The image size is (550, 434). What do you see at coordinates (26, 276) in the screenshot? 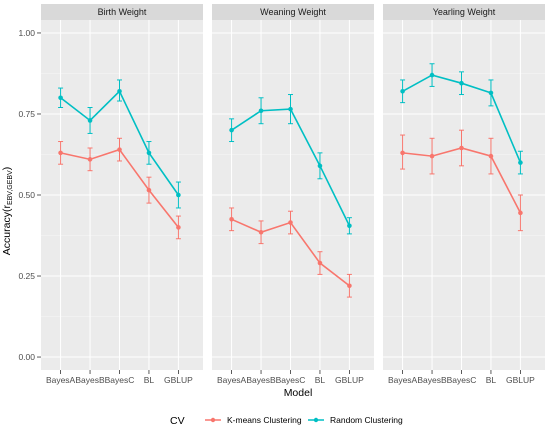
I see `y-tick-label: 0.25` at bounding box center [26, 276].